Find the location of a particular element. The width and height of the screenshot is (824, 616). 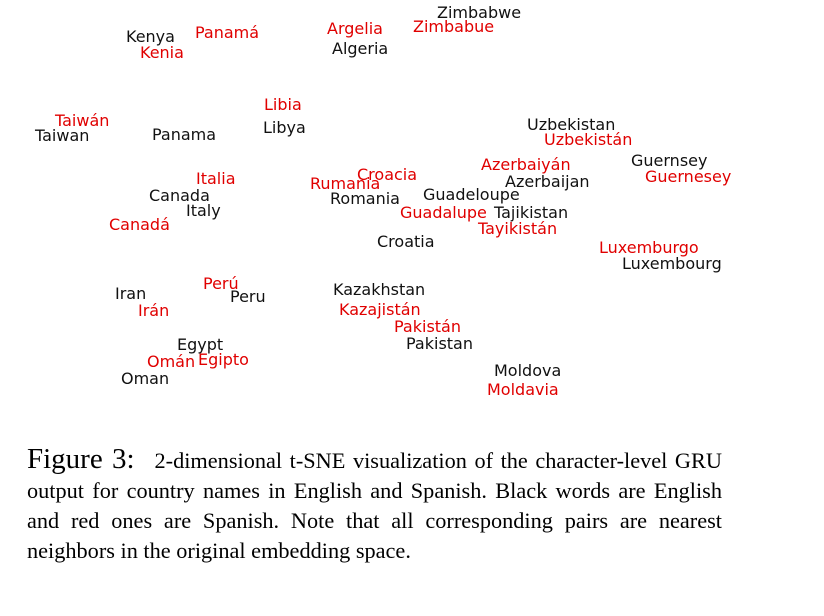

point-label-taiwan: Taiwan is located at coordinates (62, 135).